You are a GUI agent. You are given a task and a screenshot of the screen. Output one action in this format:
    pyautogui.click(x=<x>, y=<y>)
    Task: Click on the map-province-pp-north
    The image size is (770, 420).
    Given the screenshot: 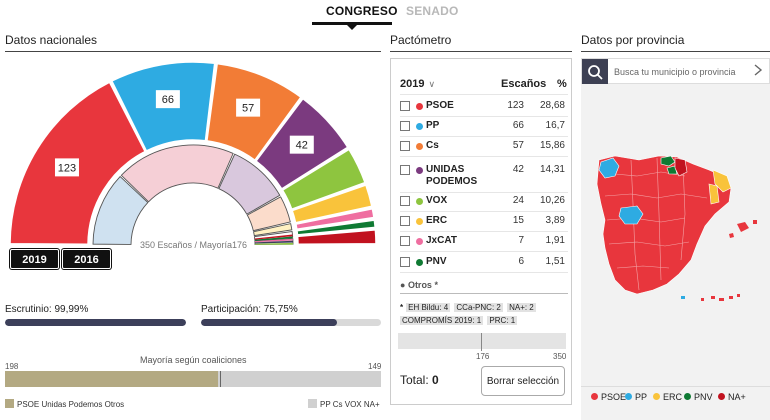 What is the action you would take?
    pyautogui.click(x=609, y=168)
    